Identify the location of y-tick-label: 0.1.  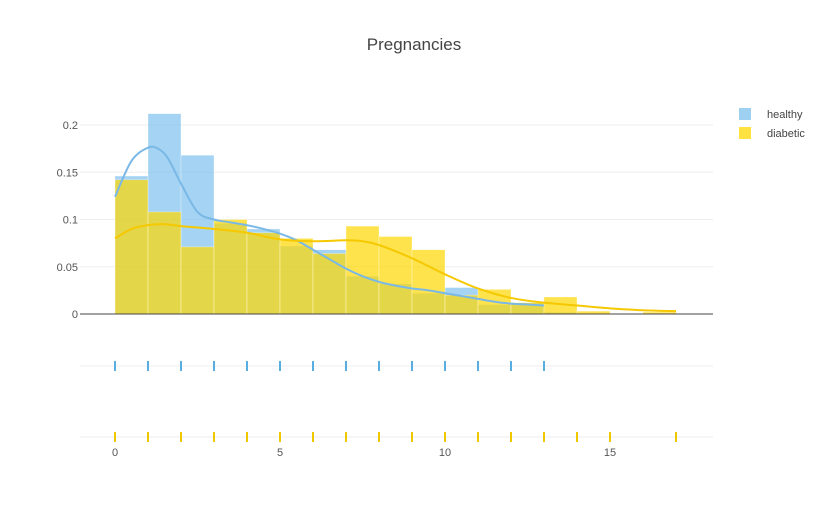
(70, 221).